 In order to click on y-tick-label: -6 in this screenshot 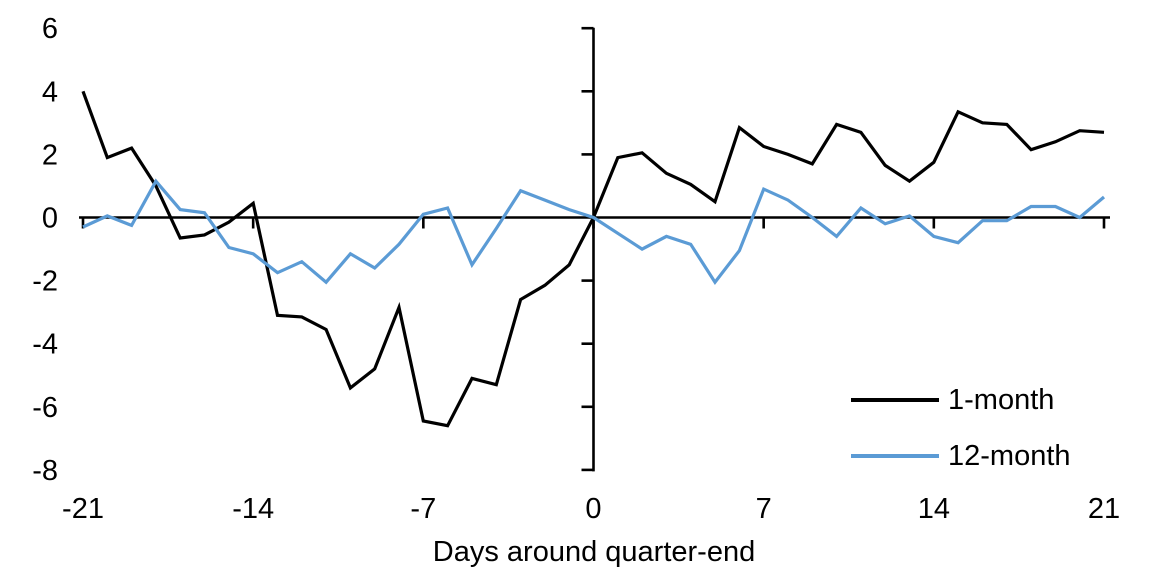, I will do `click(45, 408)`.